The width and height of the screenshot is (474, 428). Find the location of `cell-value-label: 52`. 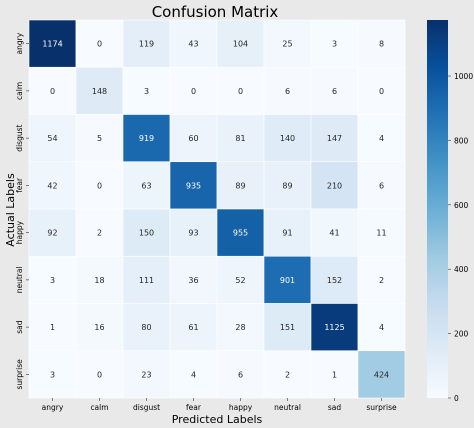

cell-value-label: 52 is located at coordinates (240, 280).